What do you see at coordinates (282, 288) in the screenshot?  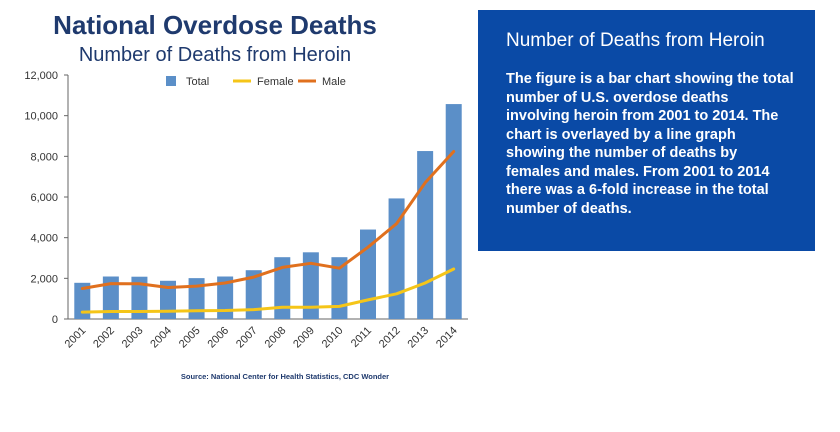 I see `bar-total-2008` at bounding box center [282, 288].